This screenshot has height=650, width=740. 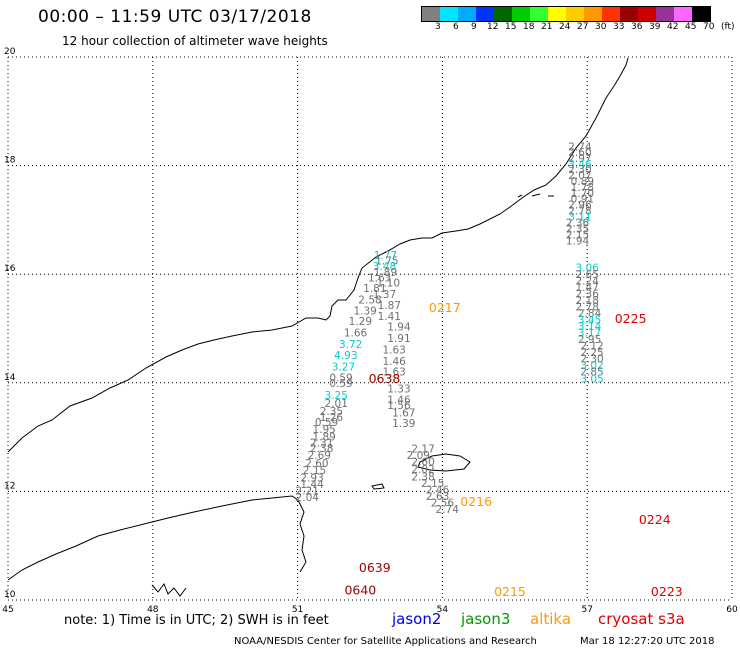 What do you see at coordinates (336, 404) in the screenshot?
I see `wave-height-point: 2.01` at bounding box center [336, 404].